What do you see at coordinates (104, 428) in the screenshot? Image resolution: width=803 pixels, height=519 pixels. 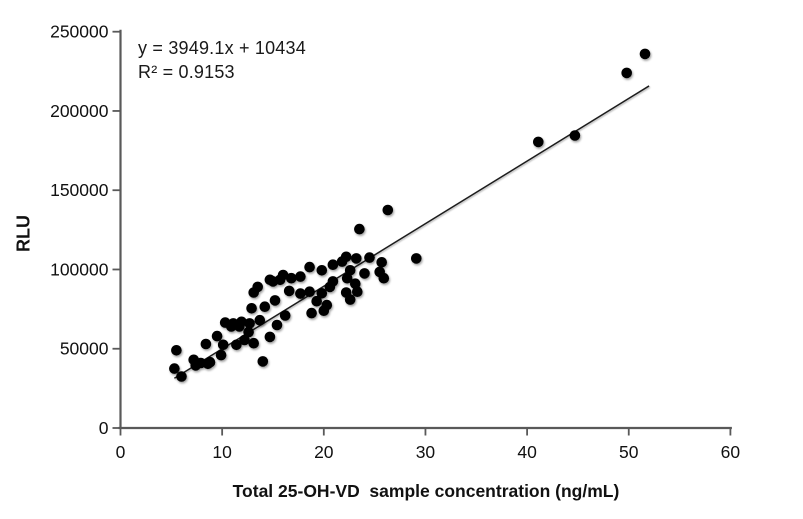 I see `y-tick-label: 0` at bounding box center [104, 428].